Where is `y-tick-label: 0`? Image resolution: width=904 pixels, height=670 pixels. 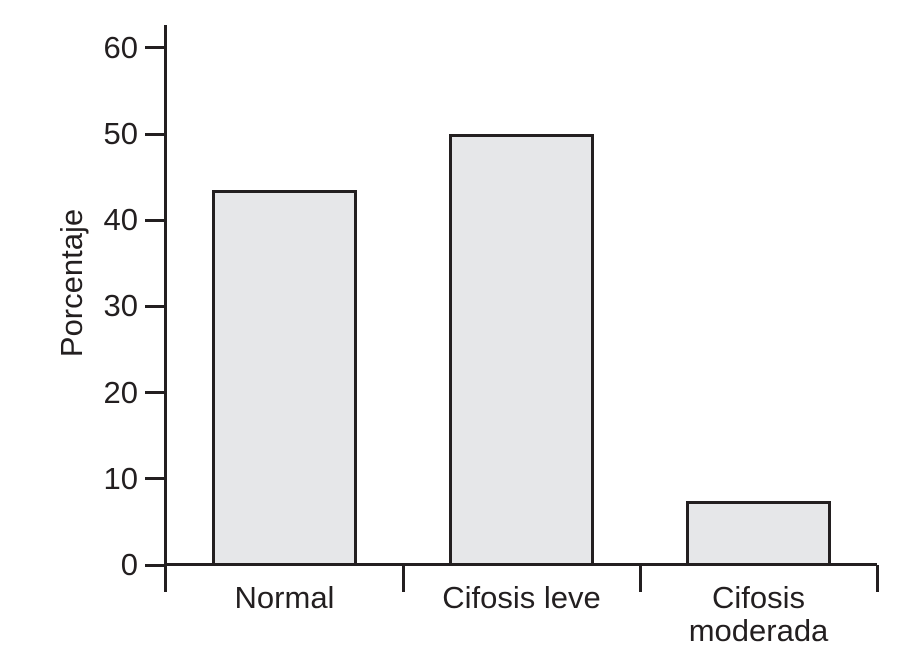
y-tick-label: 0 is located at coordinates (129, 564).